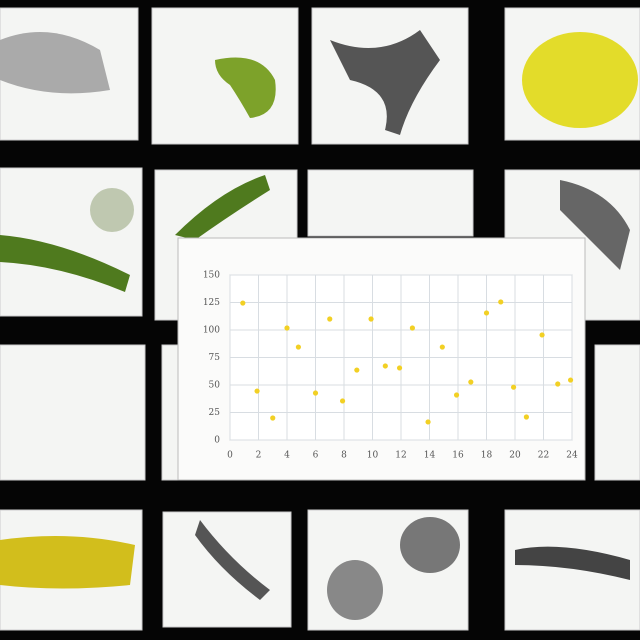  I want to click on x-tick-label: 16, so click(458, 456).